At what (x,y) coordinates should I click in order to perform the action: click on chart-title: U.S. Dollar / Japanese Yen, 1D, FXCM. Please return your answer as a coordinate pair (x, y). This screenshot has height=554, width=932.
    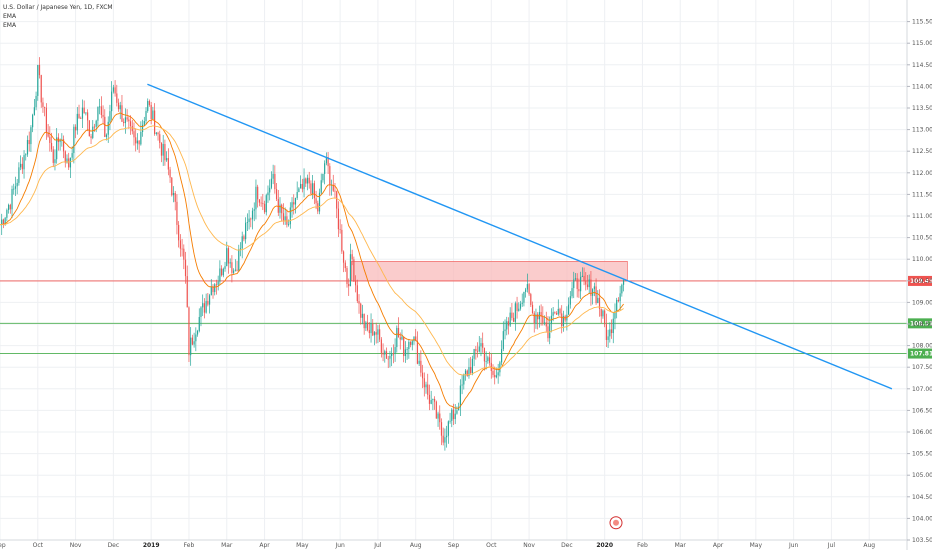
    Looking at the image, I should click on (58, 7).